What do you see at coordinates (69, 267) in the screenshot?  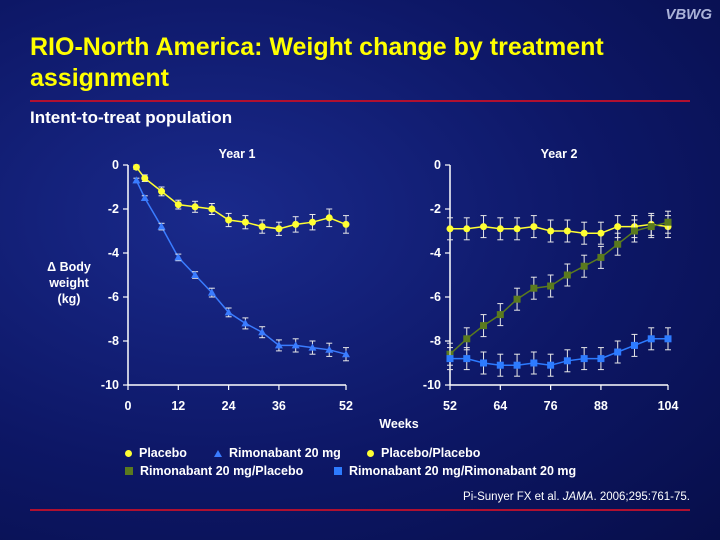 I see `y-axis-label-line: Δ Body` at bounding box center [69, 267].